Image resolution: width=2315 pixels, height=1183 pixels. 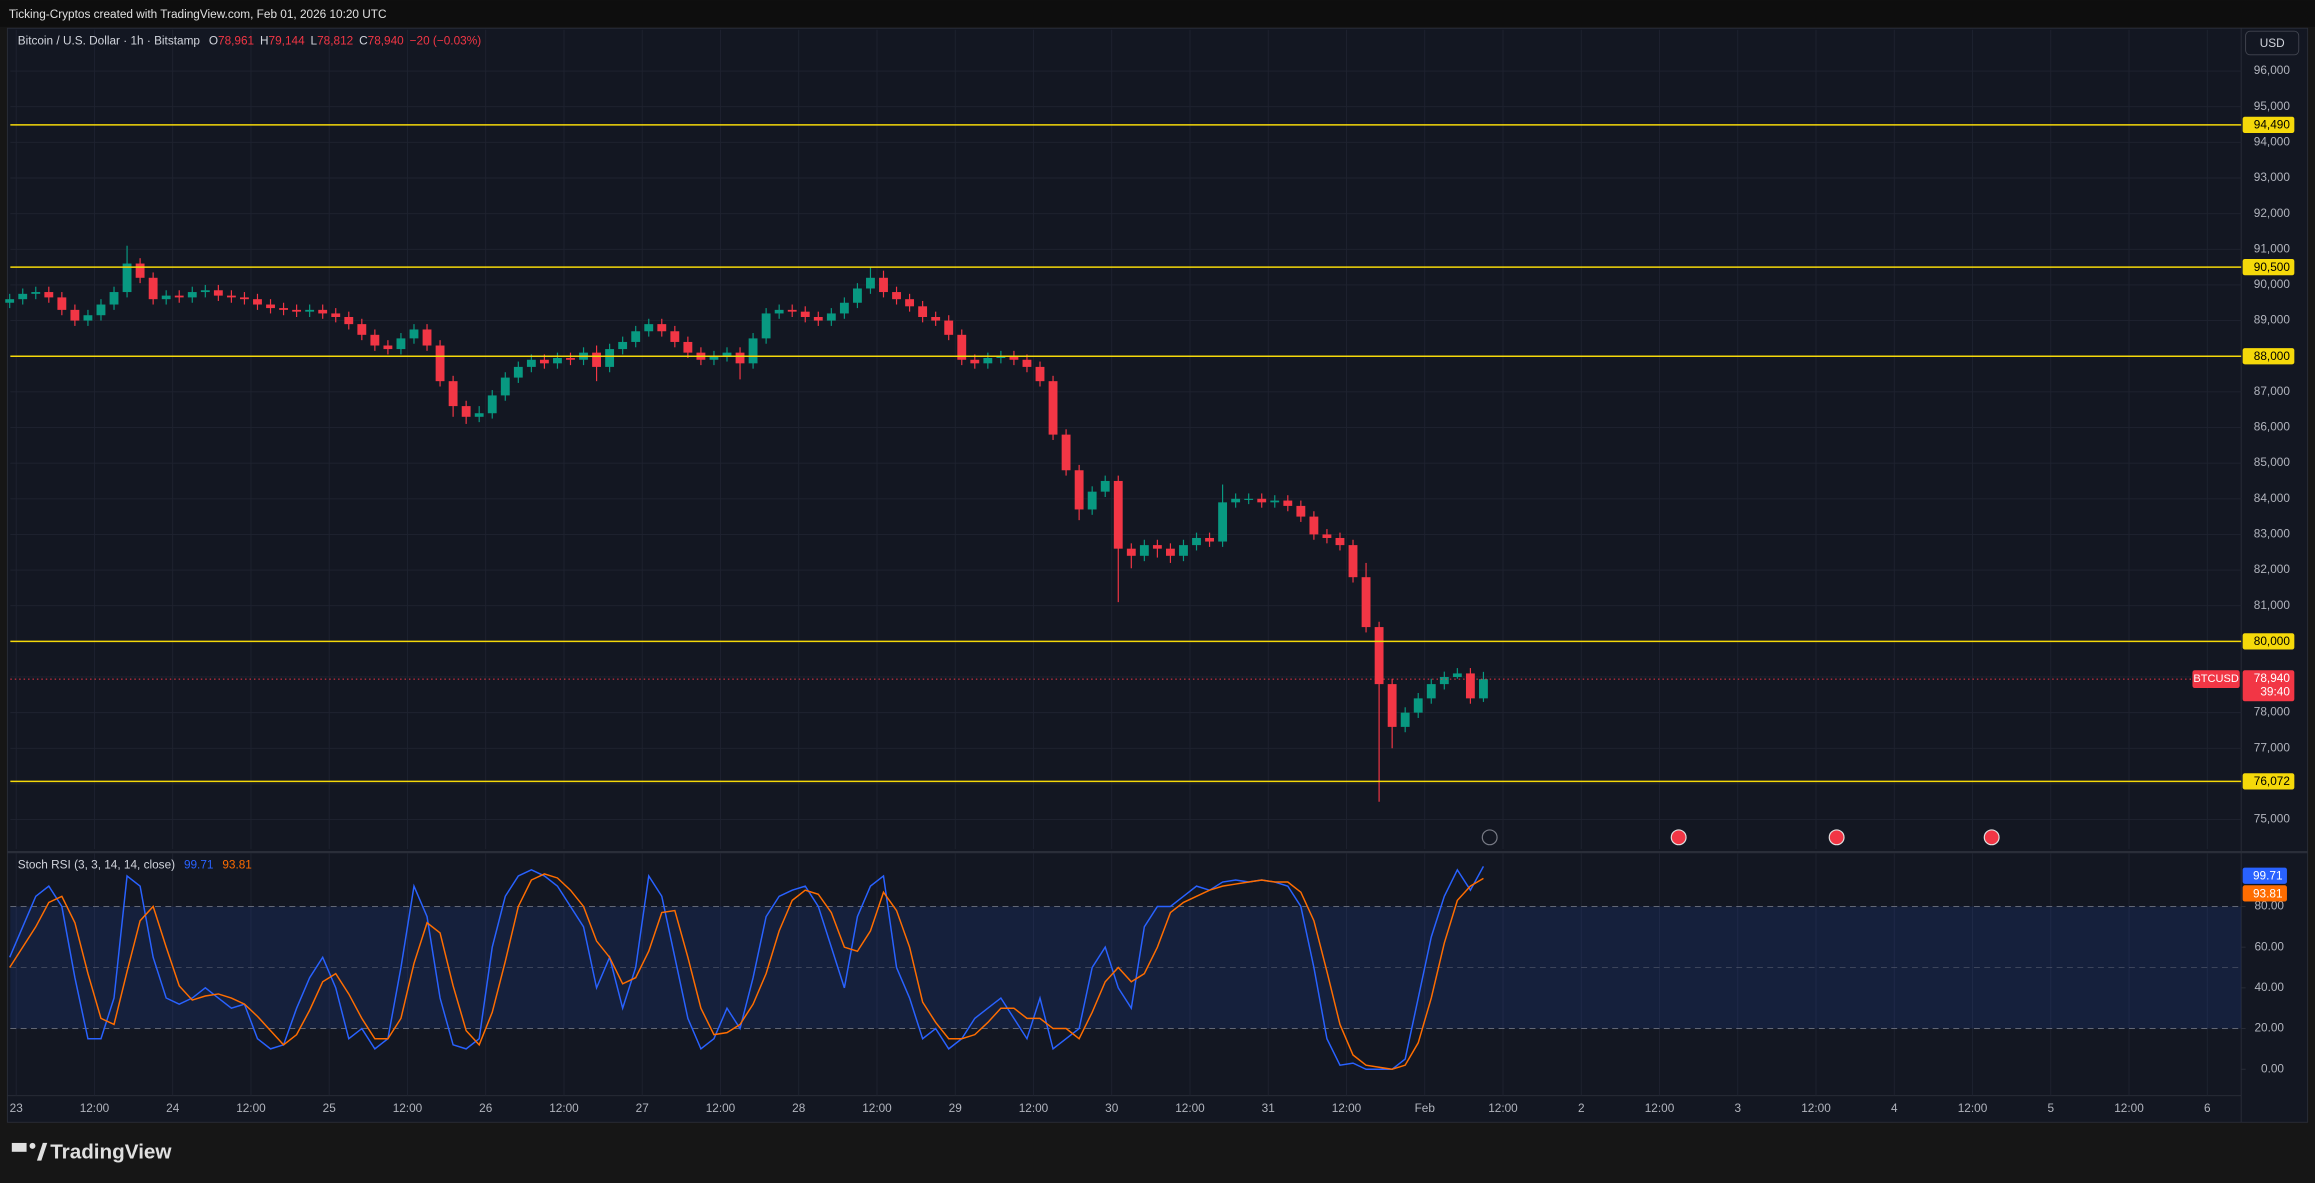 I want to click on x-tick-label: 28, so click(x=799, y=1108).